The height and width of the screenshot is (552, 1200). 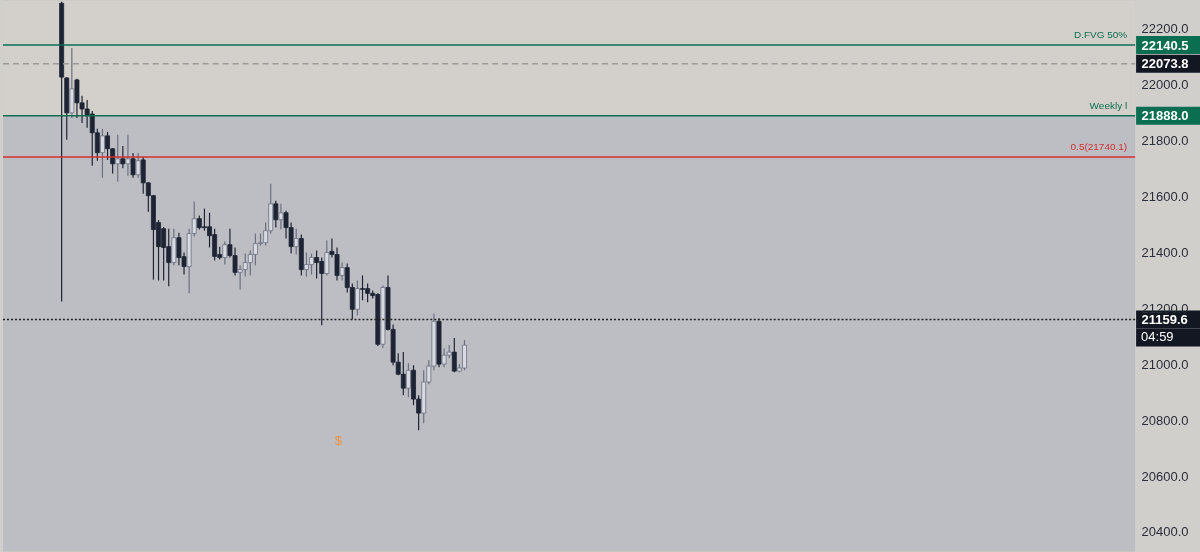 What do you see at coordinates (1157, 337) in the screenshot?
I see `text: 04:59` at bounding box center [1157, 337].